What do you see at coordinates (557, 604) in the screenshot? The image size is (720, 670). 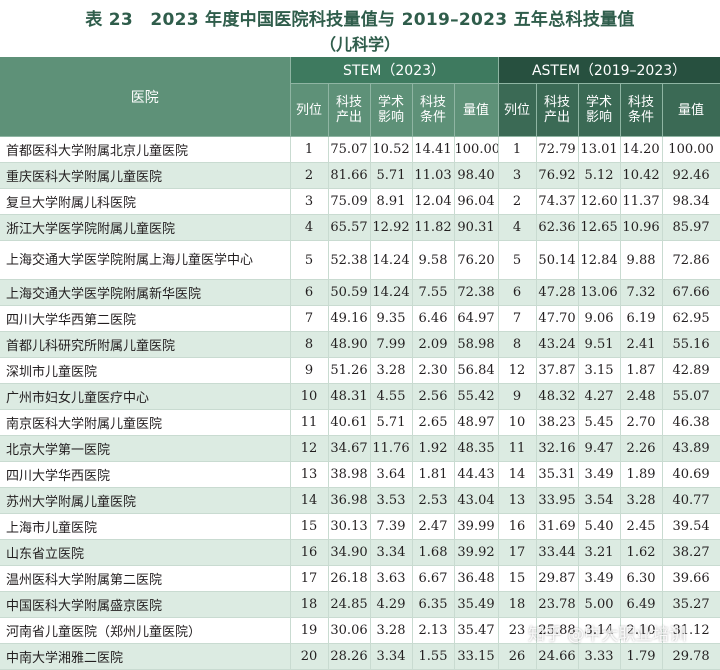 I see `cell-astem-output: 23.78` at bounding box center [557, 604].